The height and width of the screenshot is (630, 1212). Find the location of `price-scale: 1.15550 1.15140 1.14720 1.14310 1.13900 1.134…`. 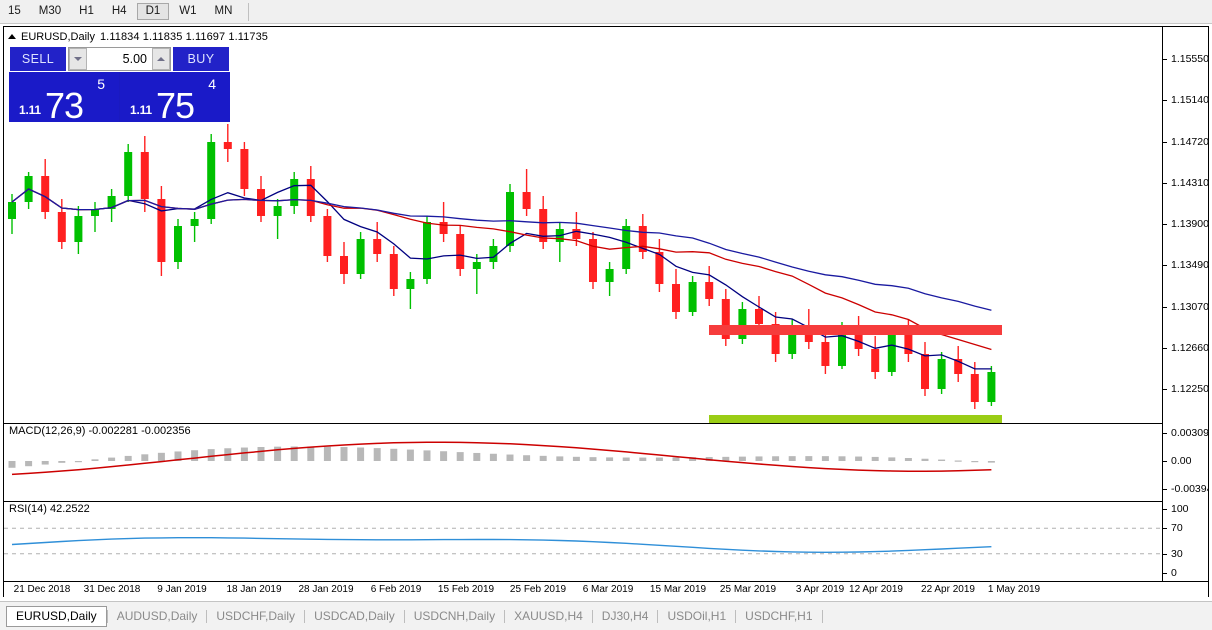

price-scale: 1.15550 1.15140 1.14720 1.14310 1.13900 1.134… is located at coordinates (1185, 225).